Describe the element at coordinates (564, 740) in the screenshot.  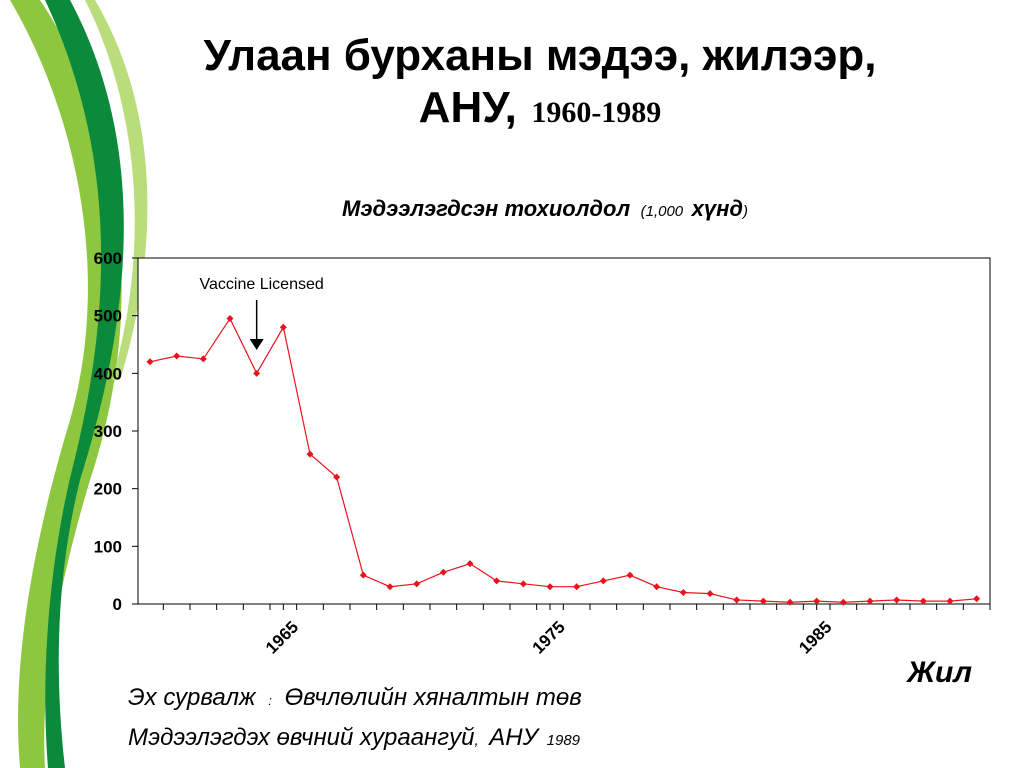
I see `source-text: 1989` at that location.